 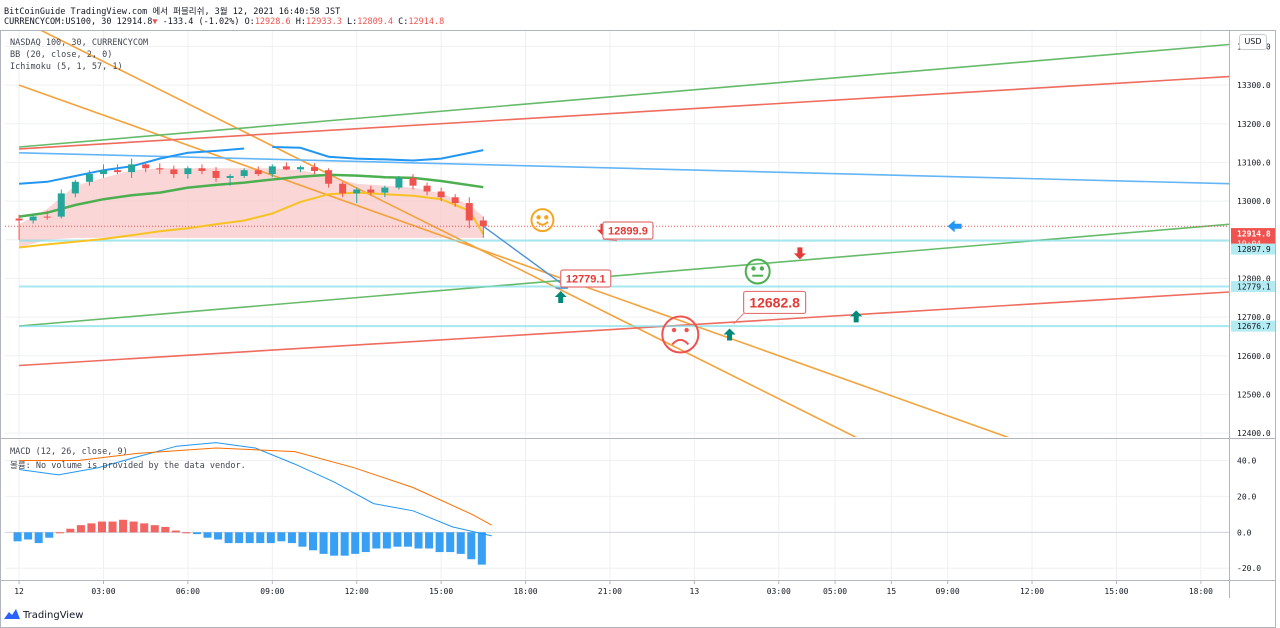 I want to click on price-tick-label: 13300.0, so click(x=1254, y=85).